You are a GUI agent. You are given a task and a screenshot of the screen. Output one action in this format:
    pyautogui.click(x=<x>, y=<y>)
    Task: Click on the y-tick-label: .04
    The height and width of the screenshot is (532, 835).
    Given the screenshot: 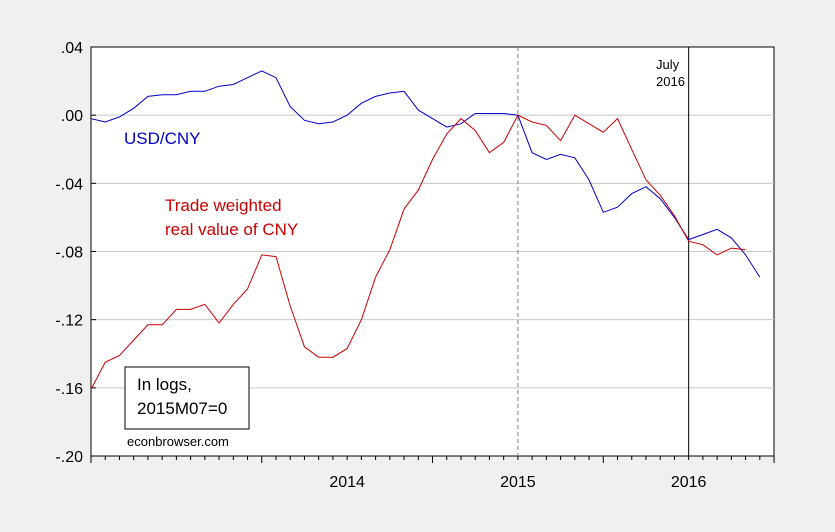 What is the action you would take?
    pyautogui.click(x=72, y=48)
    